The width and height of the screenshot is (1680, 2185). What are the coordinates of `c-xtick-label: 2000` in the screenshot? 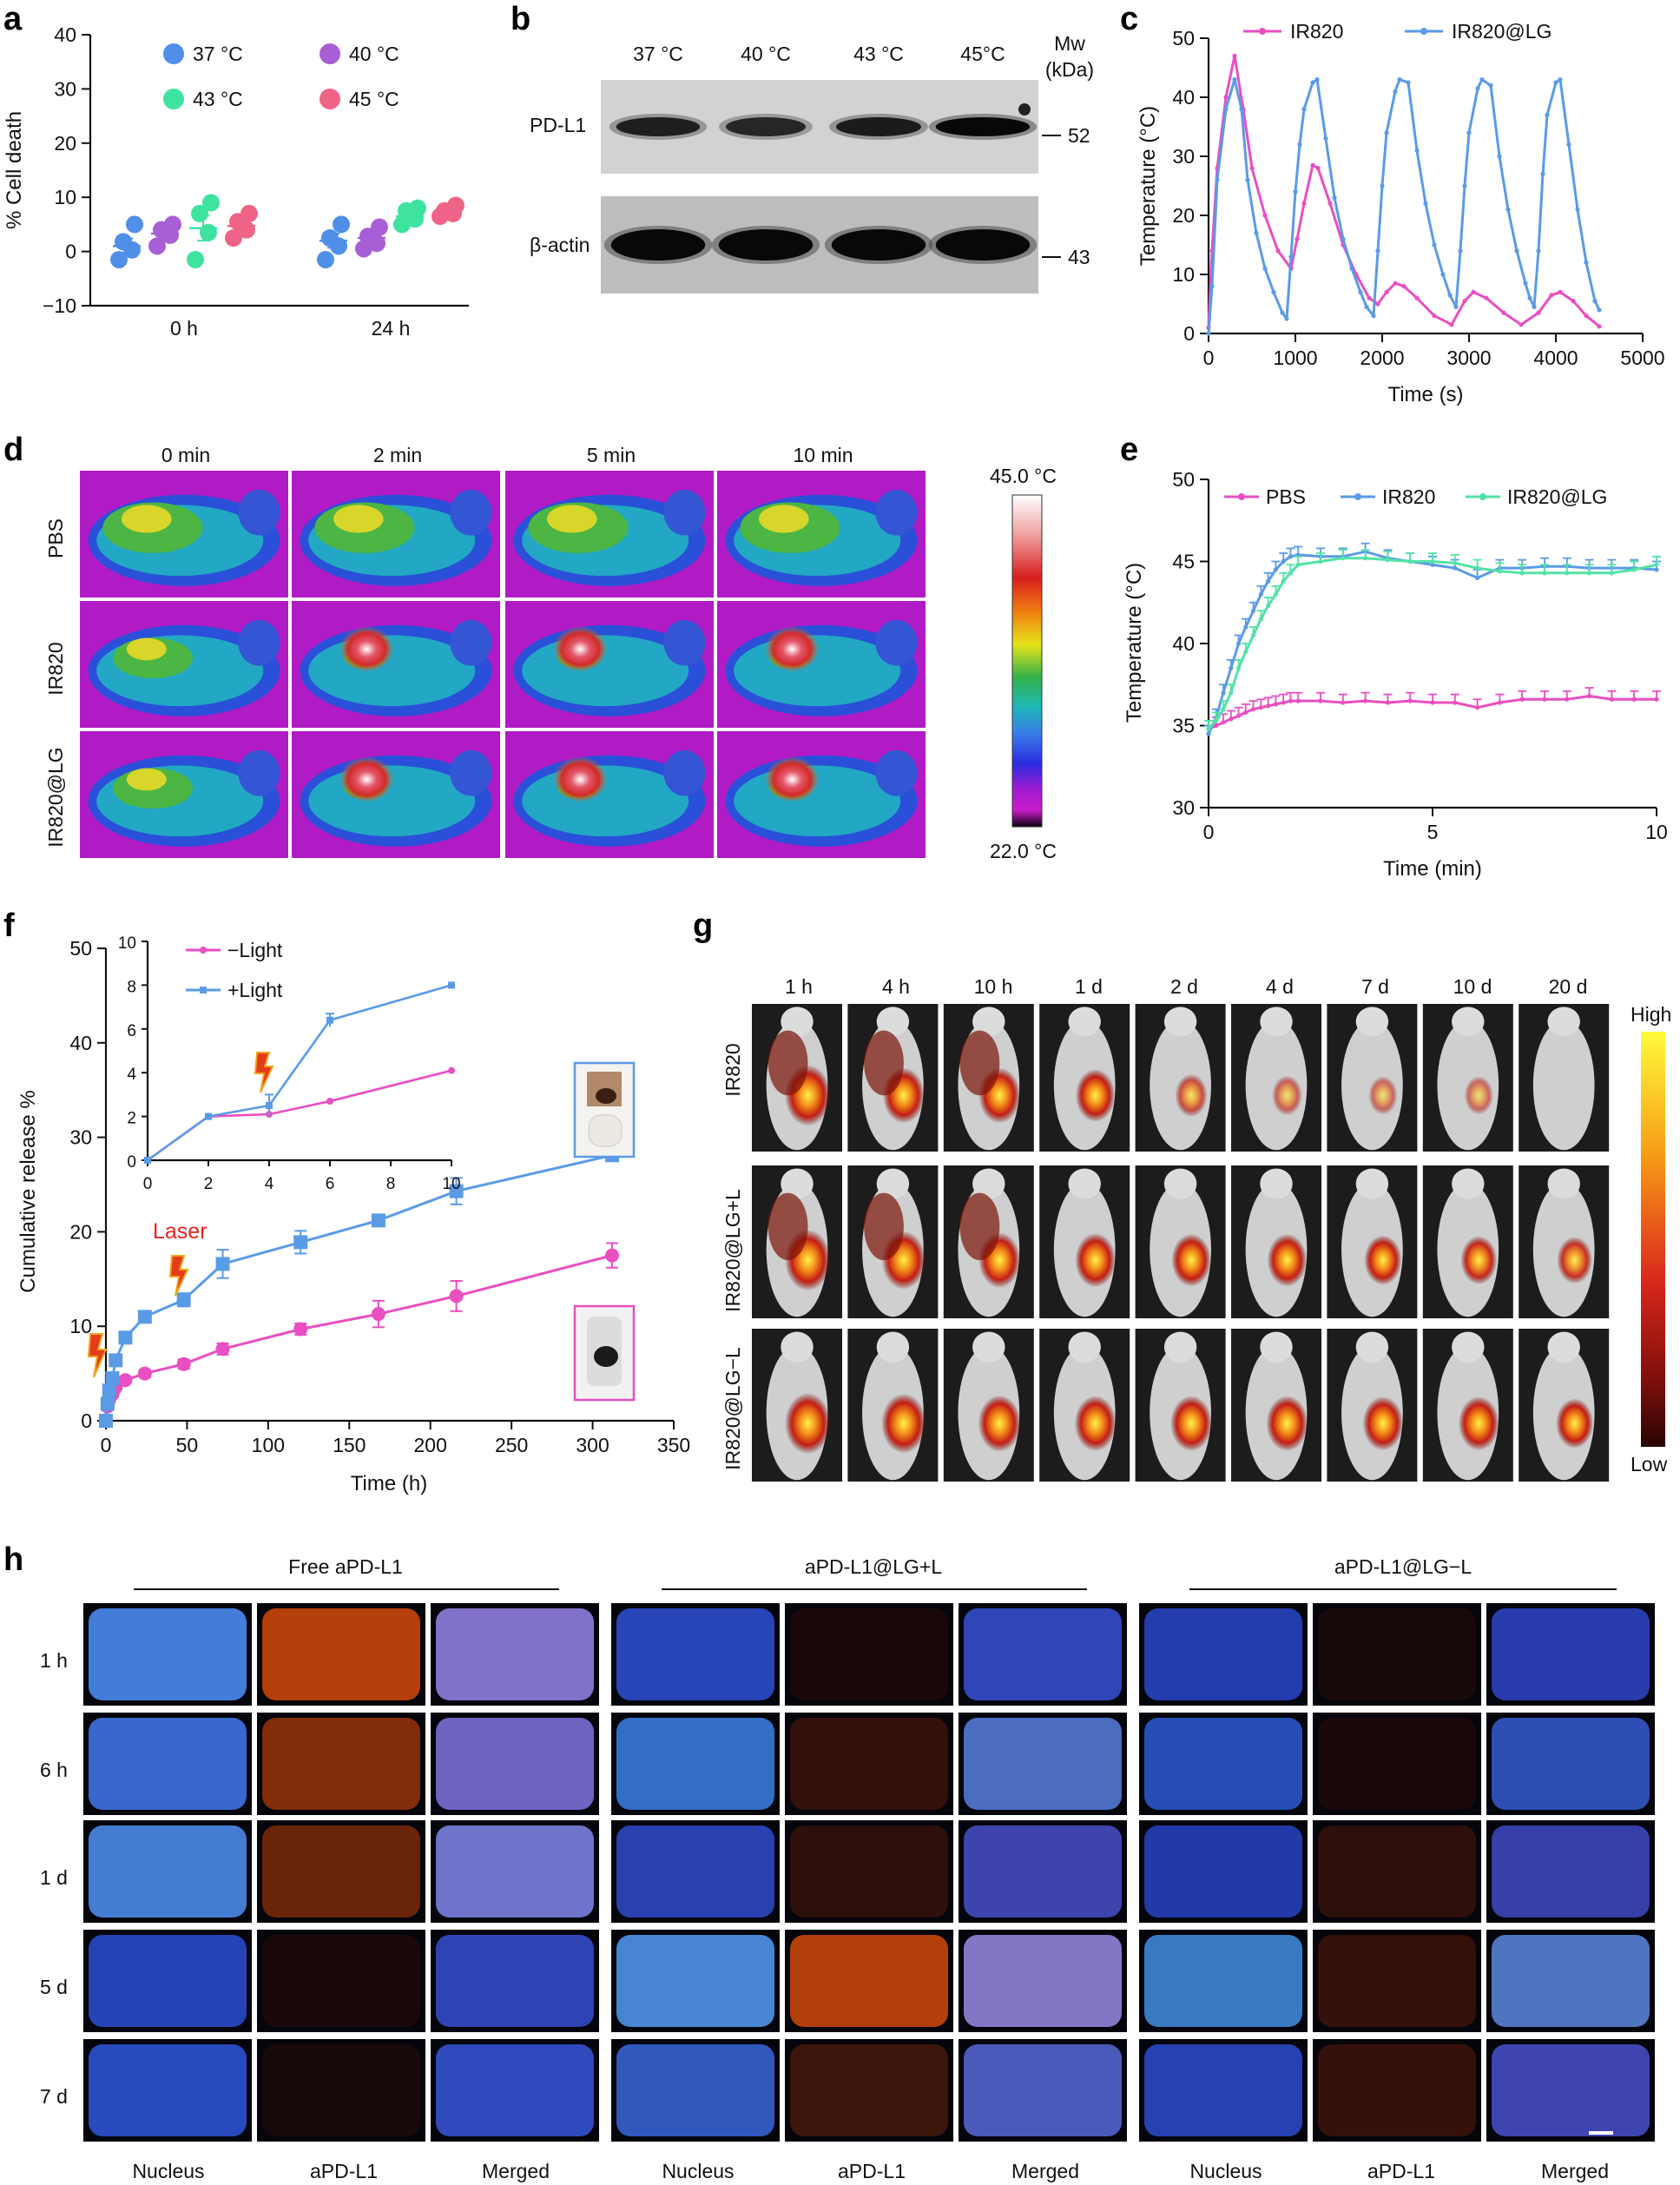 It's located at (1382, 358).